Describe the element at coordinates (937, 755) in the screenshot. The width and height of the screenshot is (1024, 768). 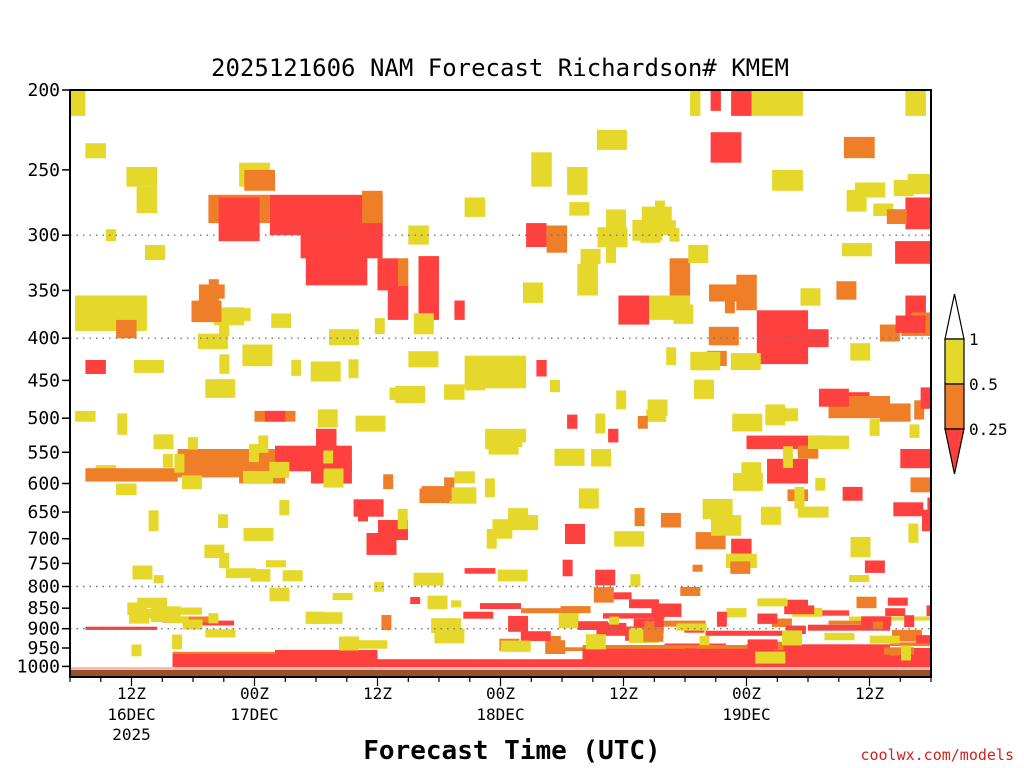
I see `credit-link: coolwx.com/models` at that location.